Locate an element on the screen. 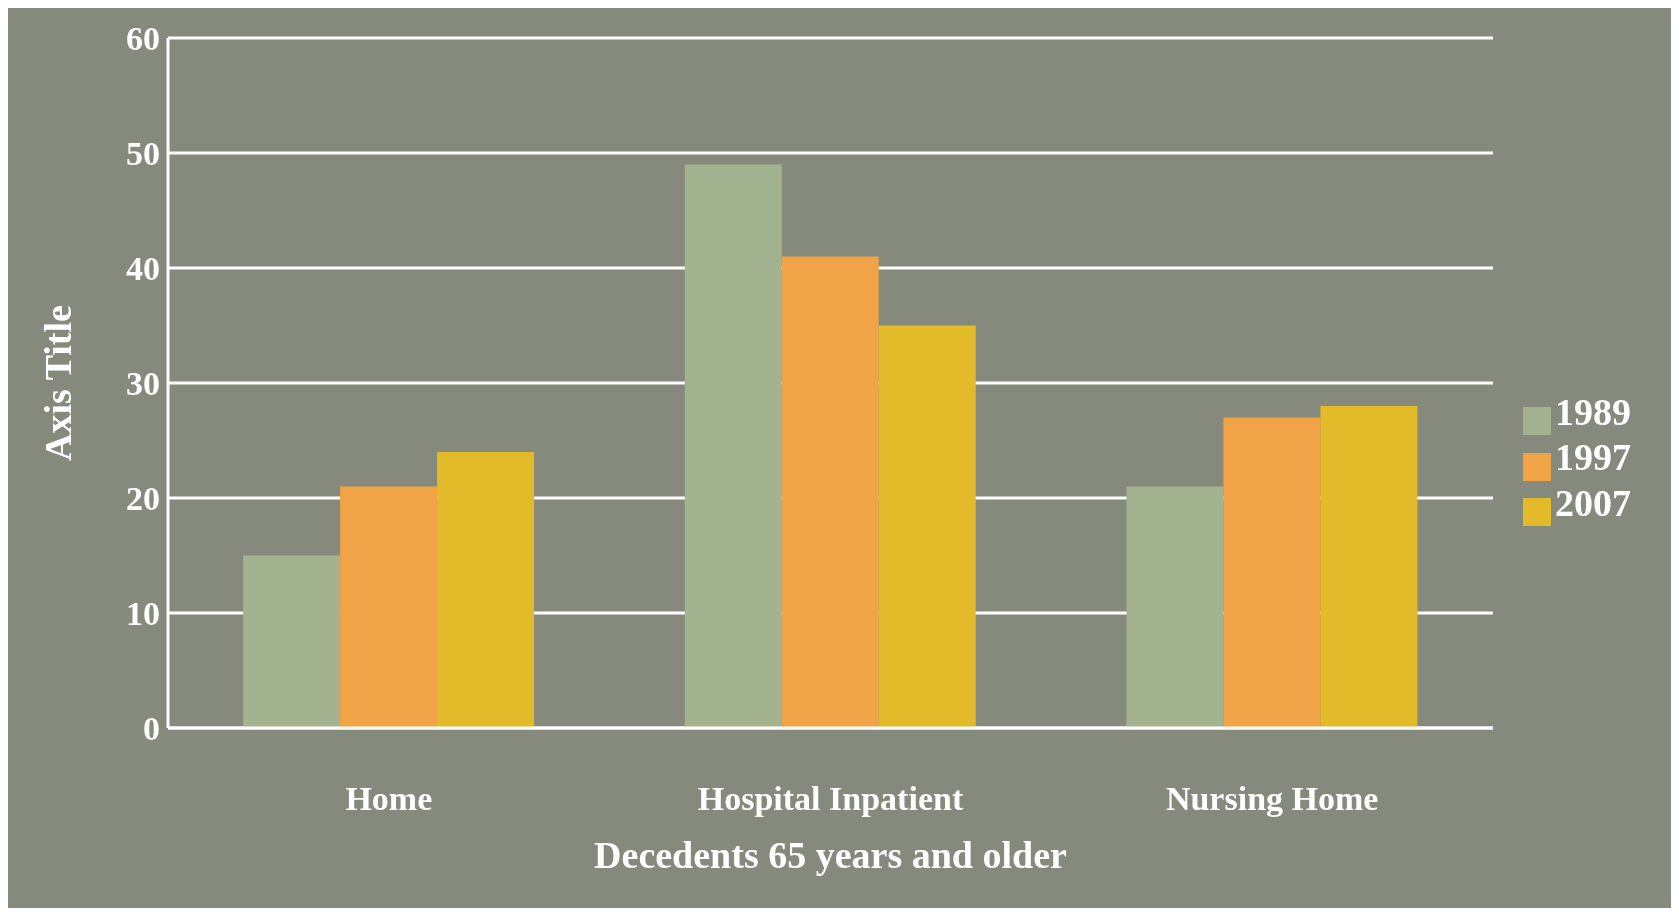 The width and height of the screenshot is (1679, 917). y-tick-label: 30 is located at coordinates (143, 384).